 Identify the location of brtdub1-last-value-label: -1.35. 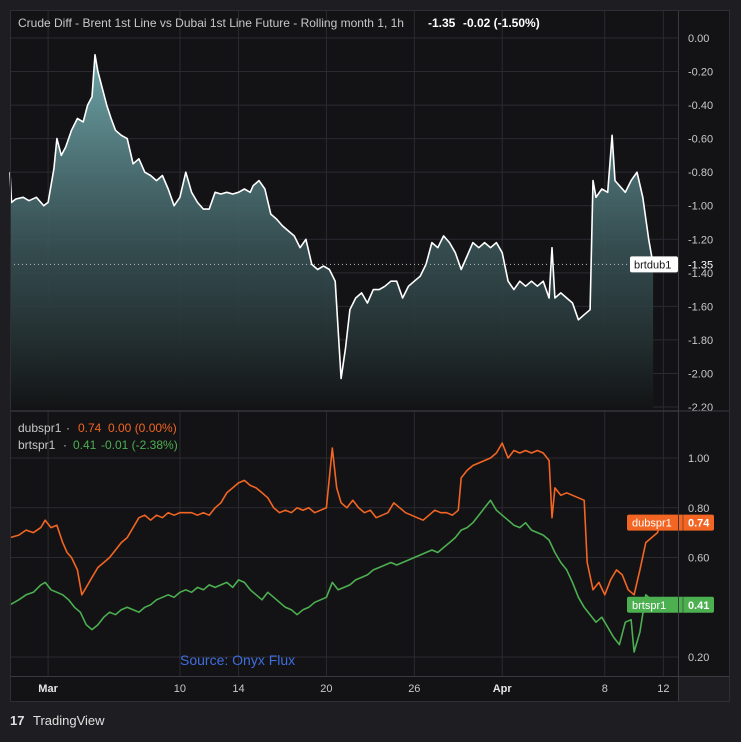
(700, 265).